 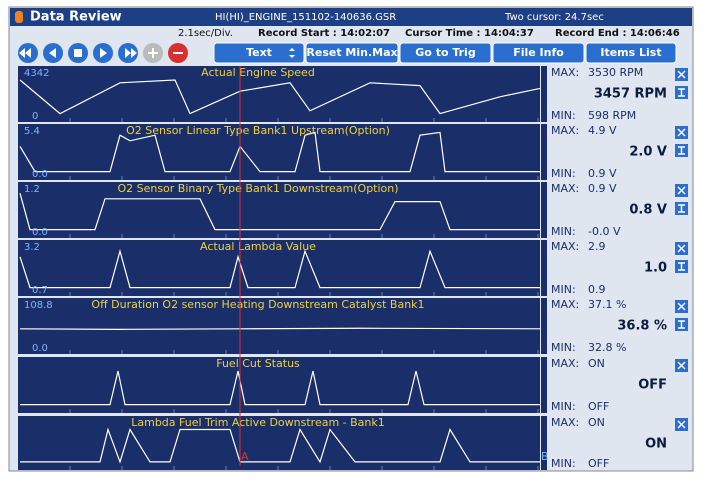 I want to click on record-start: Record Start : 14:02:07, so click(x=324, y=33).